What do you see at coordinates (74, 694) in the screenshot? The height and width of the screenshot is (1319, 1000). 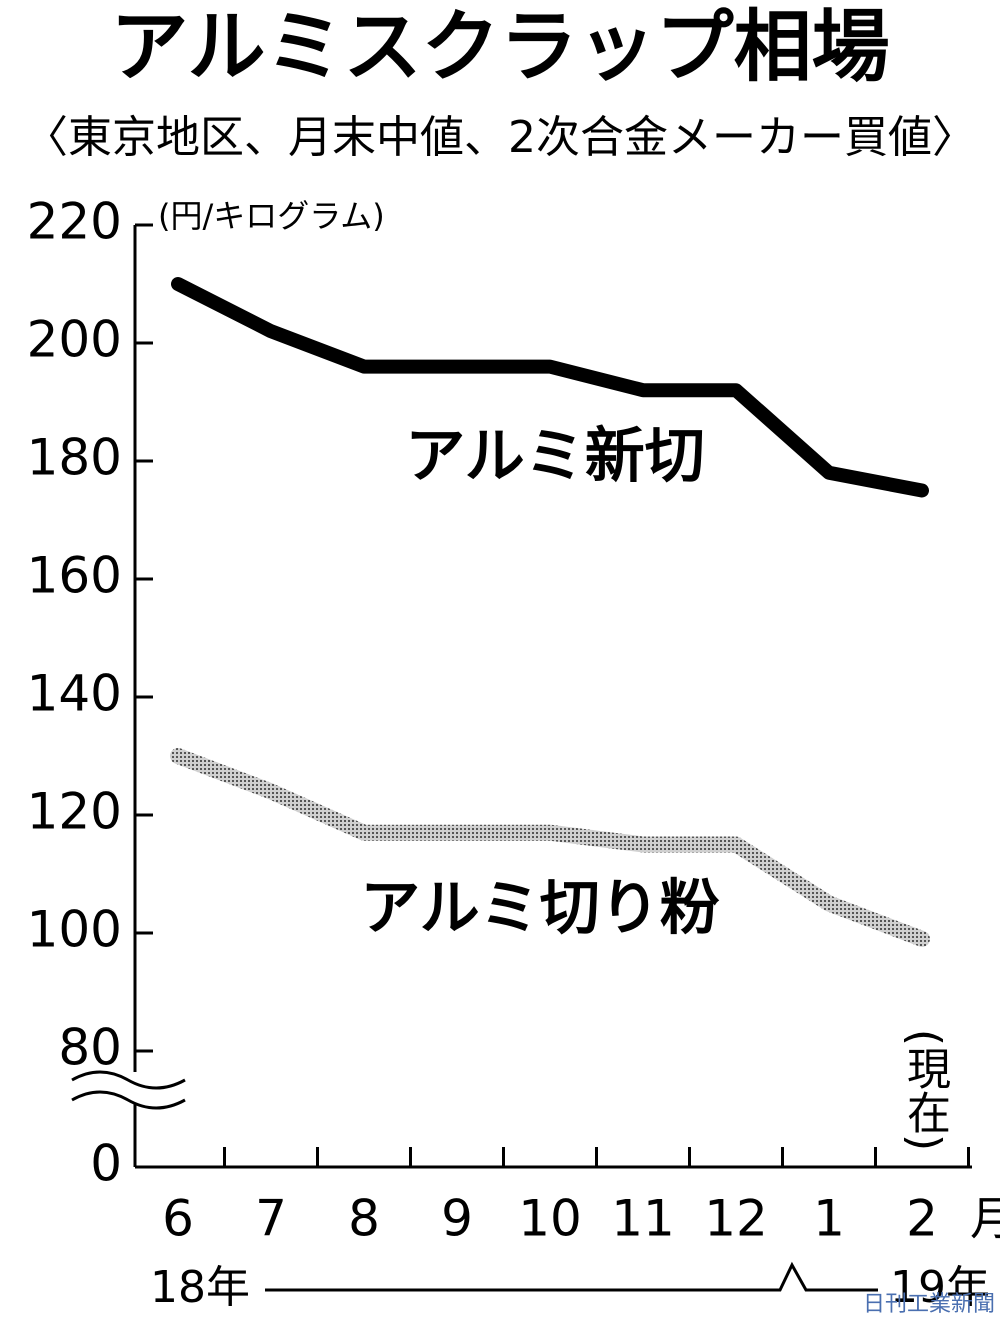 I see `y-tick-label: 140` at bounding box center [74, 694].